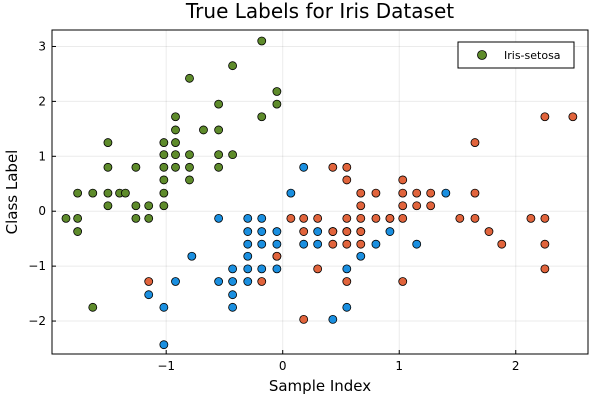  Describe the element at coordinates (42, 156) in the screenshot. I see `y-tick-label: 1` at that location.